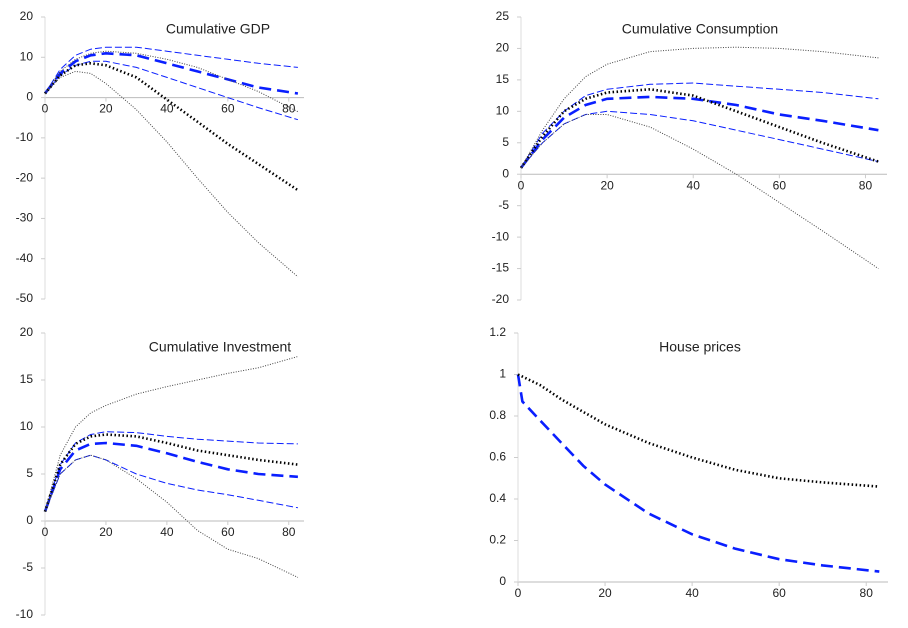 The height and width of the screenshot is (628, 908). Describe the element at coordinates (501, 268) in the screenshot. I see `y-tick-label: -15` at that location.